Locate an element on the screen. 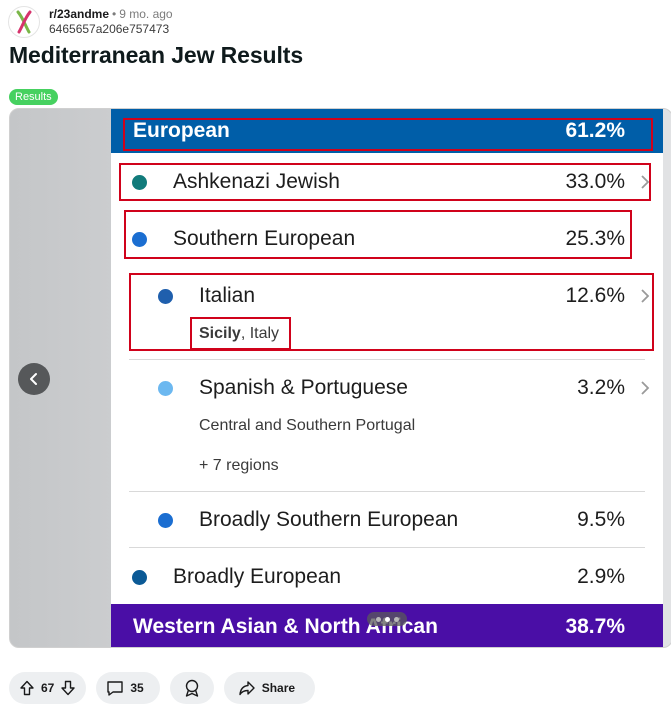 The height and width of the screenshot is (706, 671). italian-bullet is located at coordinates (165, 296).